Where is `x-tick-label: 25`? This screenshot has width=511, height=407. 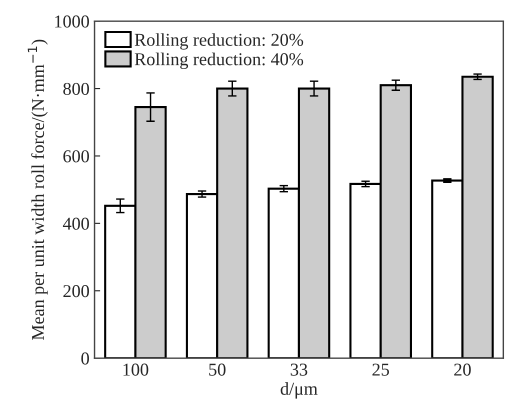
x-tick-label: 25 is located at coordinates (381, 370).